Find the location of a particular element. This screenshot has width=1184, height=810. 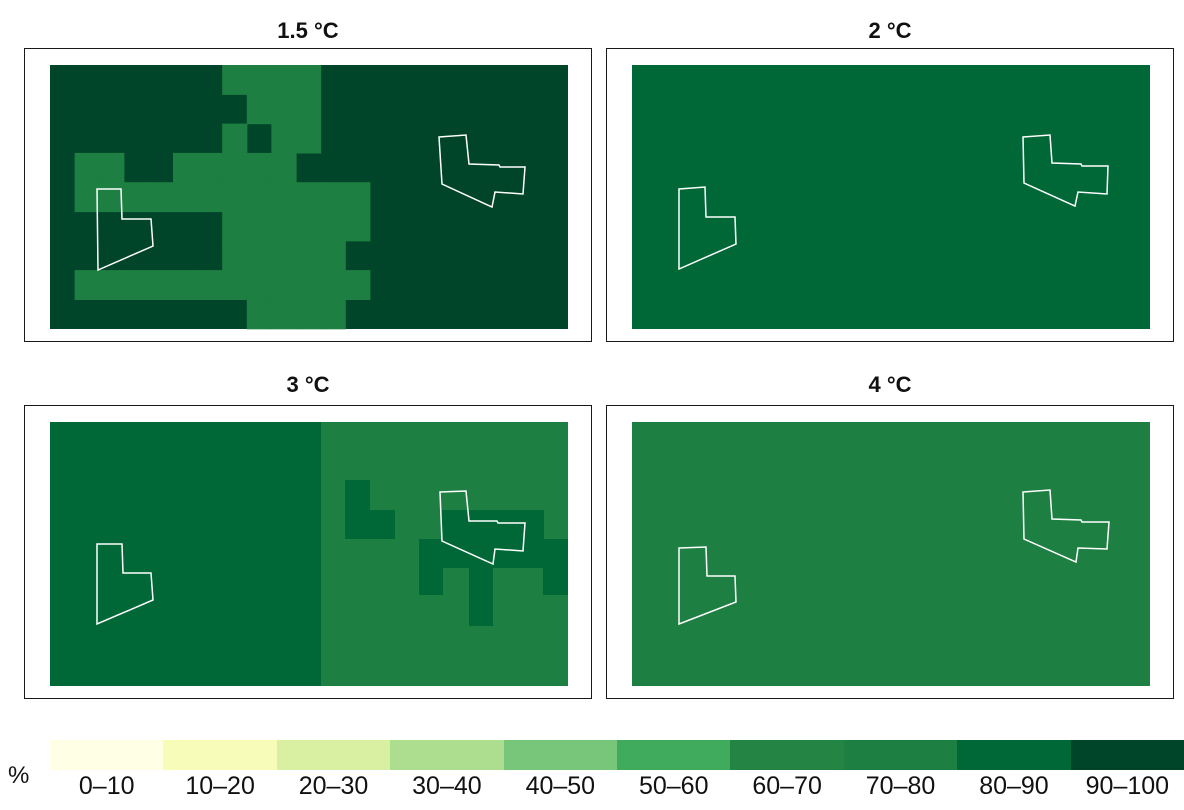

legend-label: 70–80 is located at coordinates (900, 786).